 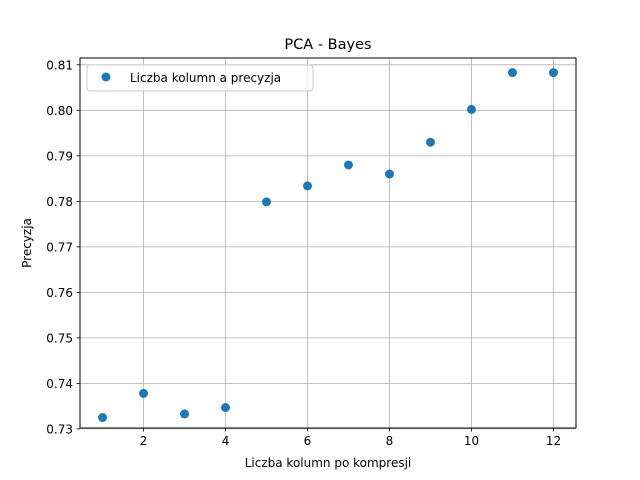 I want to click on legend-box, so click(x=200, y=78).